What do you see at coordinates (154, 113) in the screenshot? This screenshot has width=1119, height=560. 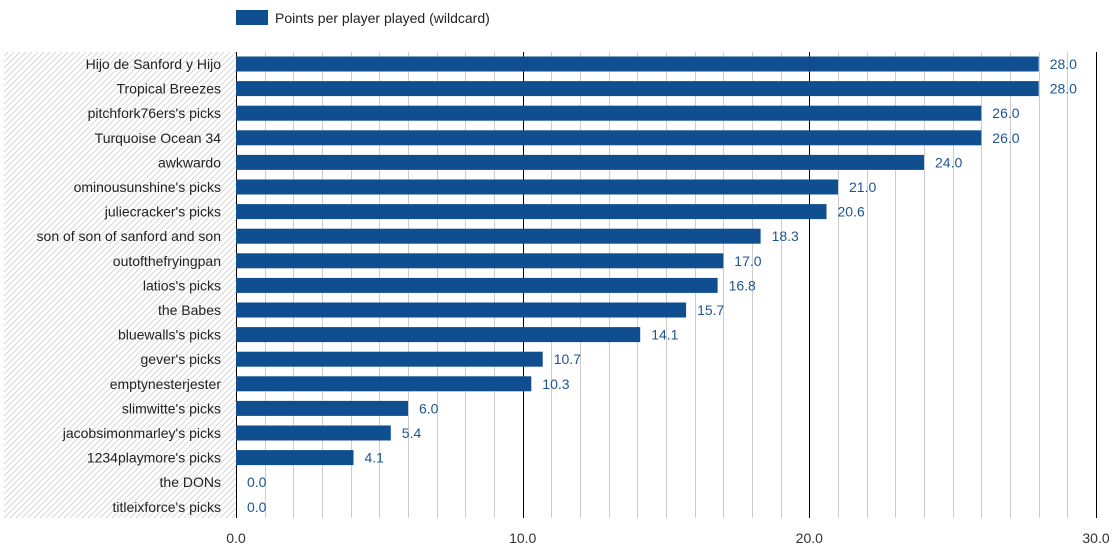 I see `category-label: pitchfork76ers's picks` at bounding box center [154, 113].